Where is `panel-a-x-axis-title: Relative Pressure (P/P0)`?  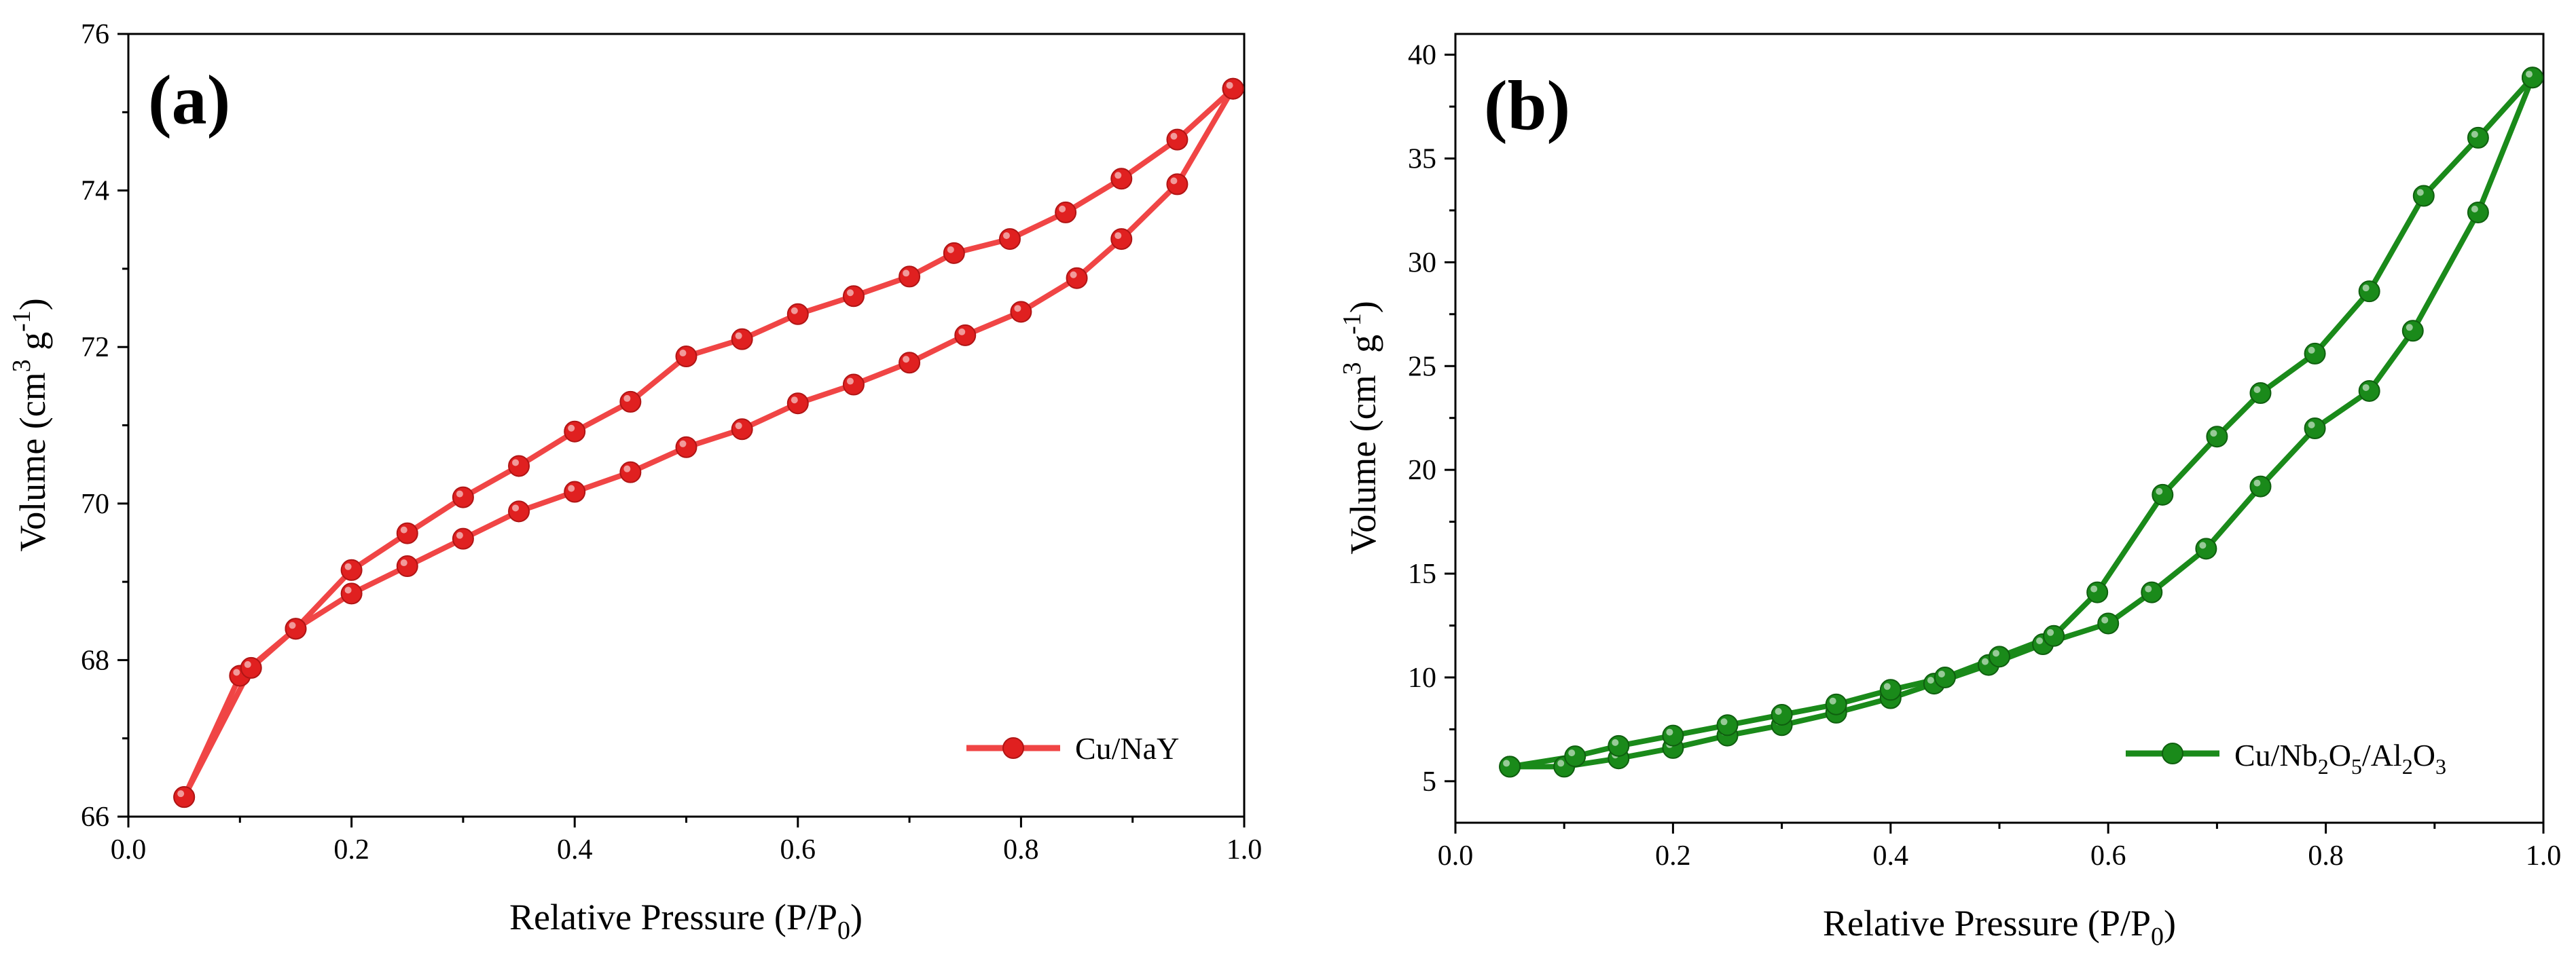
panel-a-x-axis-title: Relative Pressure (P/P0) is located at coordinates (686, 921).